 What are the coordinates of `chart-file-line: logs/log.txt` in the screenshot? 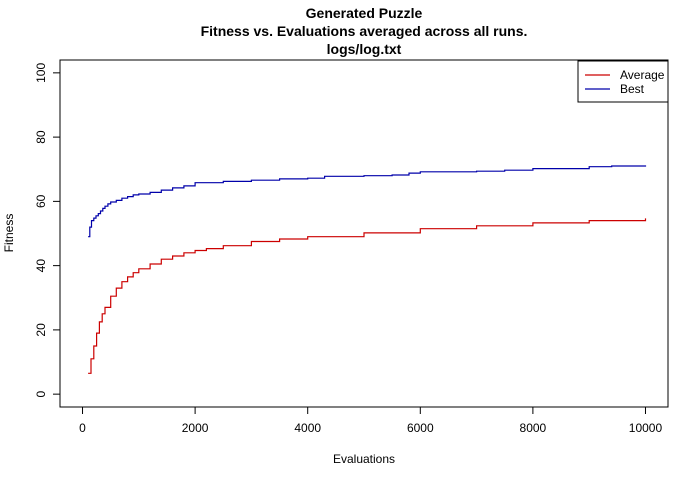 It's located at (364, 49).